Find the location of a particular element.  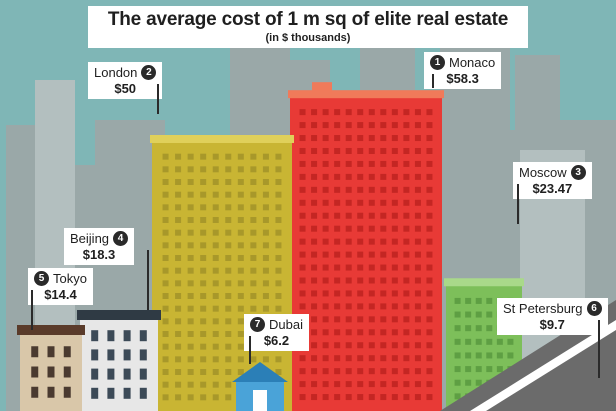

city-name: Moscow is located at coordinates (543, 172).